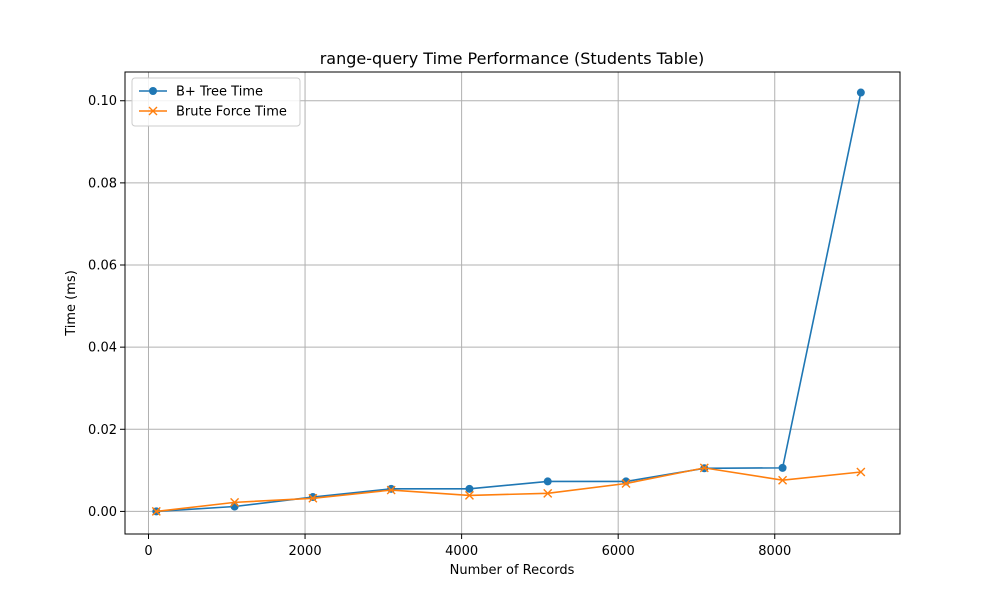  Describe the element at coordinates (305, 551) in the screenshot. I see `x-tick-label: 2000` at that location.